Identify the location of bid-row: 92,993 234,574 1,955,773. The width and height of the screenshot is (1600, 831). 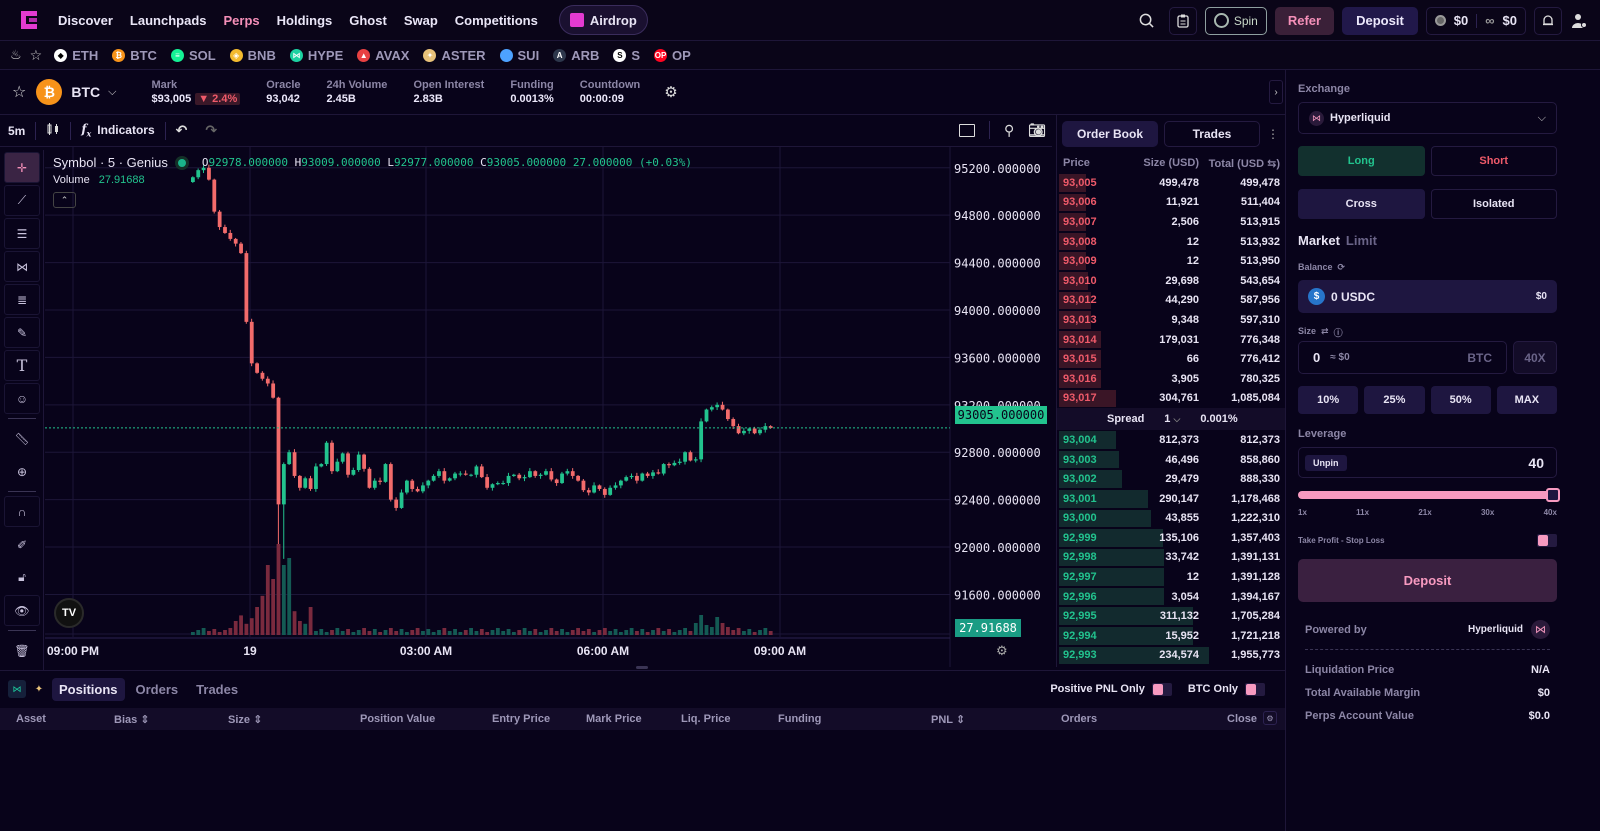
(1171, 656).